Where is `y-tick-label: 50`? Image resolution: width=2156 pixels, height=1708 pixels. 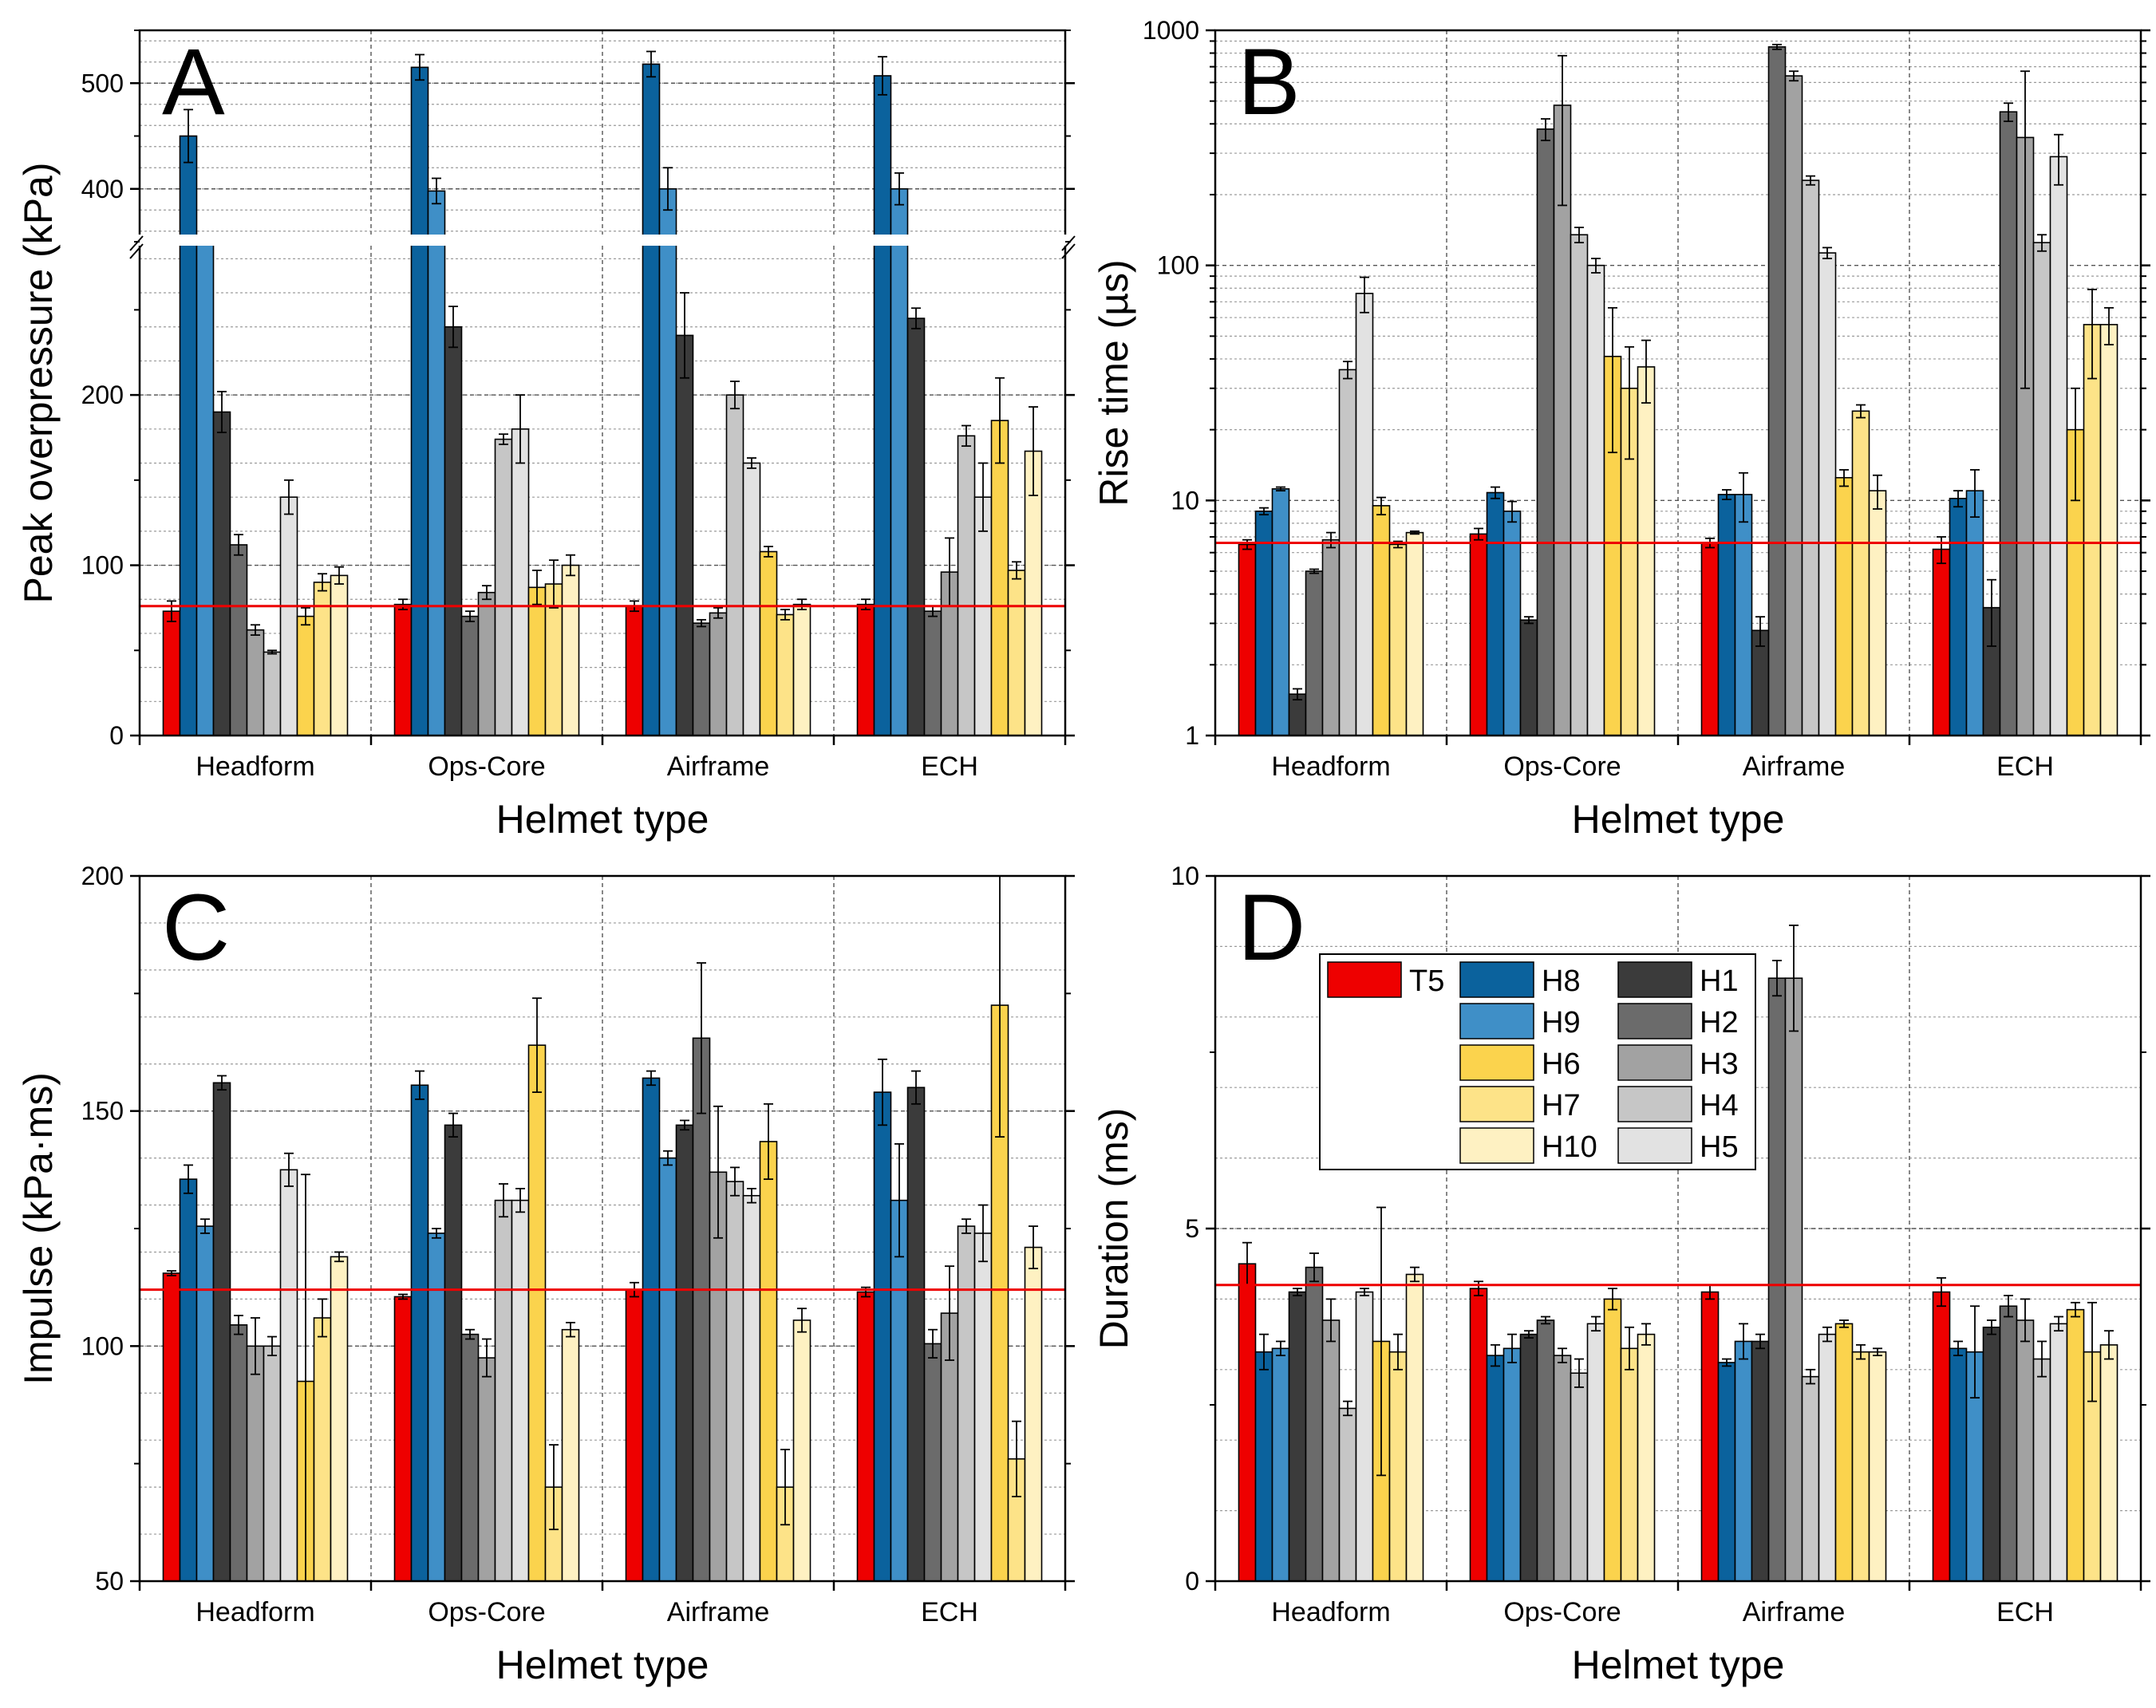
y-tick-label: 50 is located at coordinates (109, 1581).